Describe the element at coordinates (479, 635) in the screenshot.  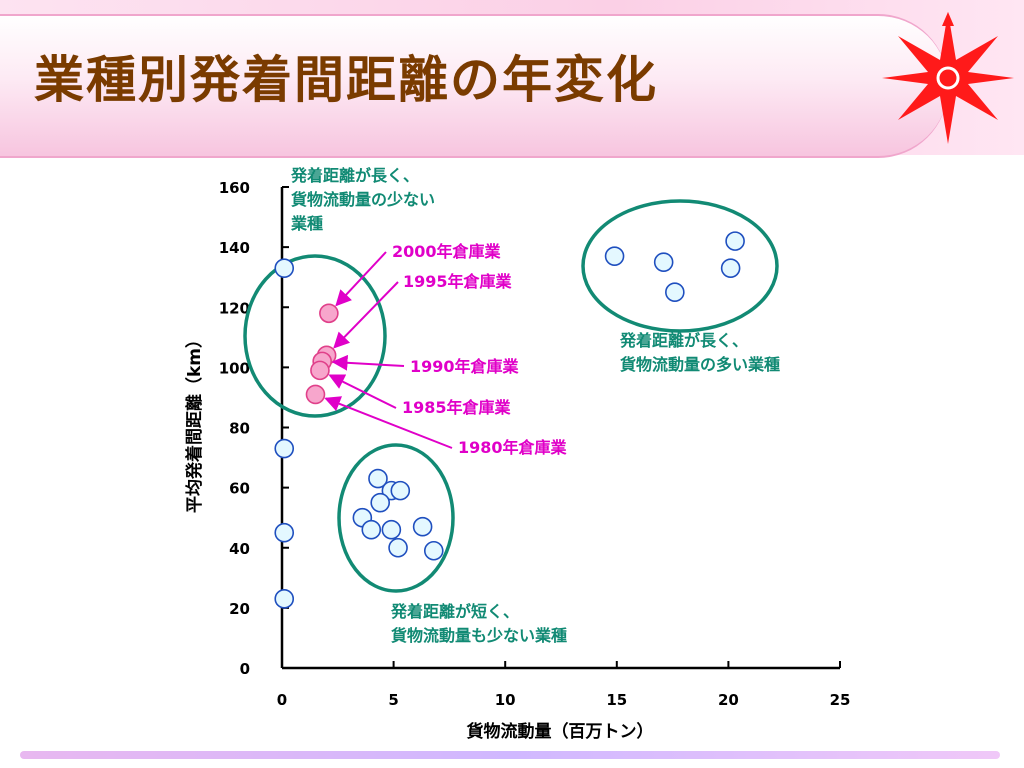
I see `group-description-line: 貨物流動量も少ない業種` at that location.